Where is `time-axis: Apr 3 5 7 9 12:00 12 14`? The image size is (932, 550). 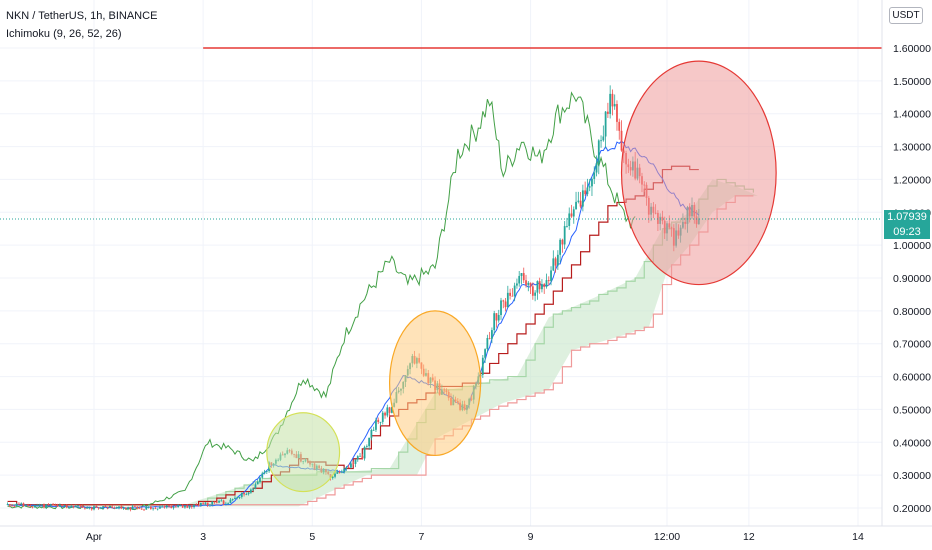
time-axis: Apr 3 5 7 9 12:00 12 14 is located at coordinates (466, 534).